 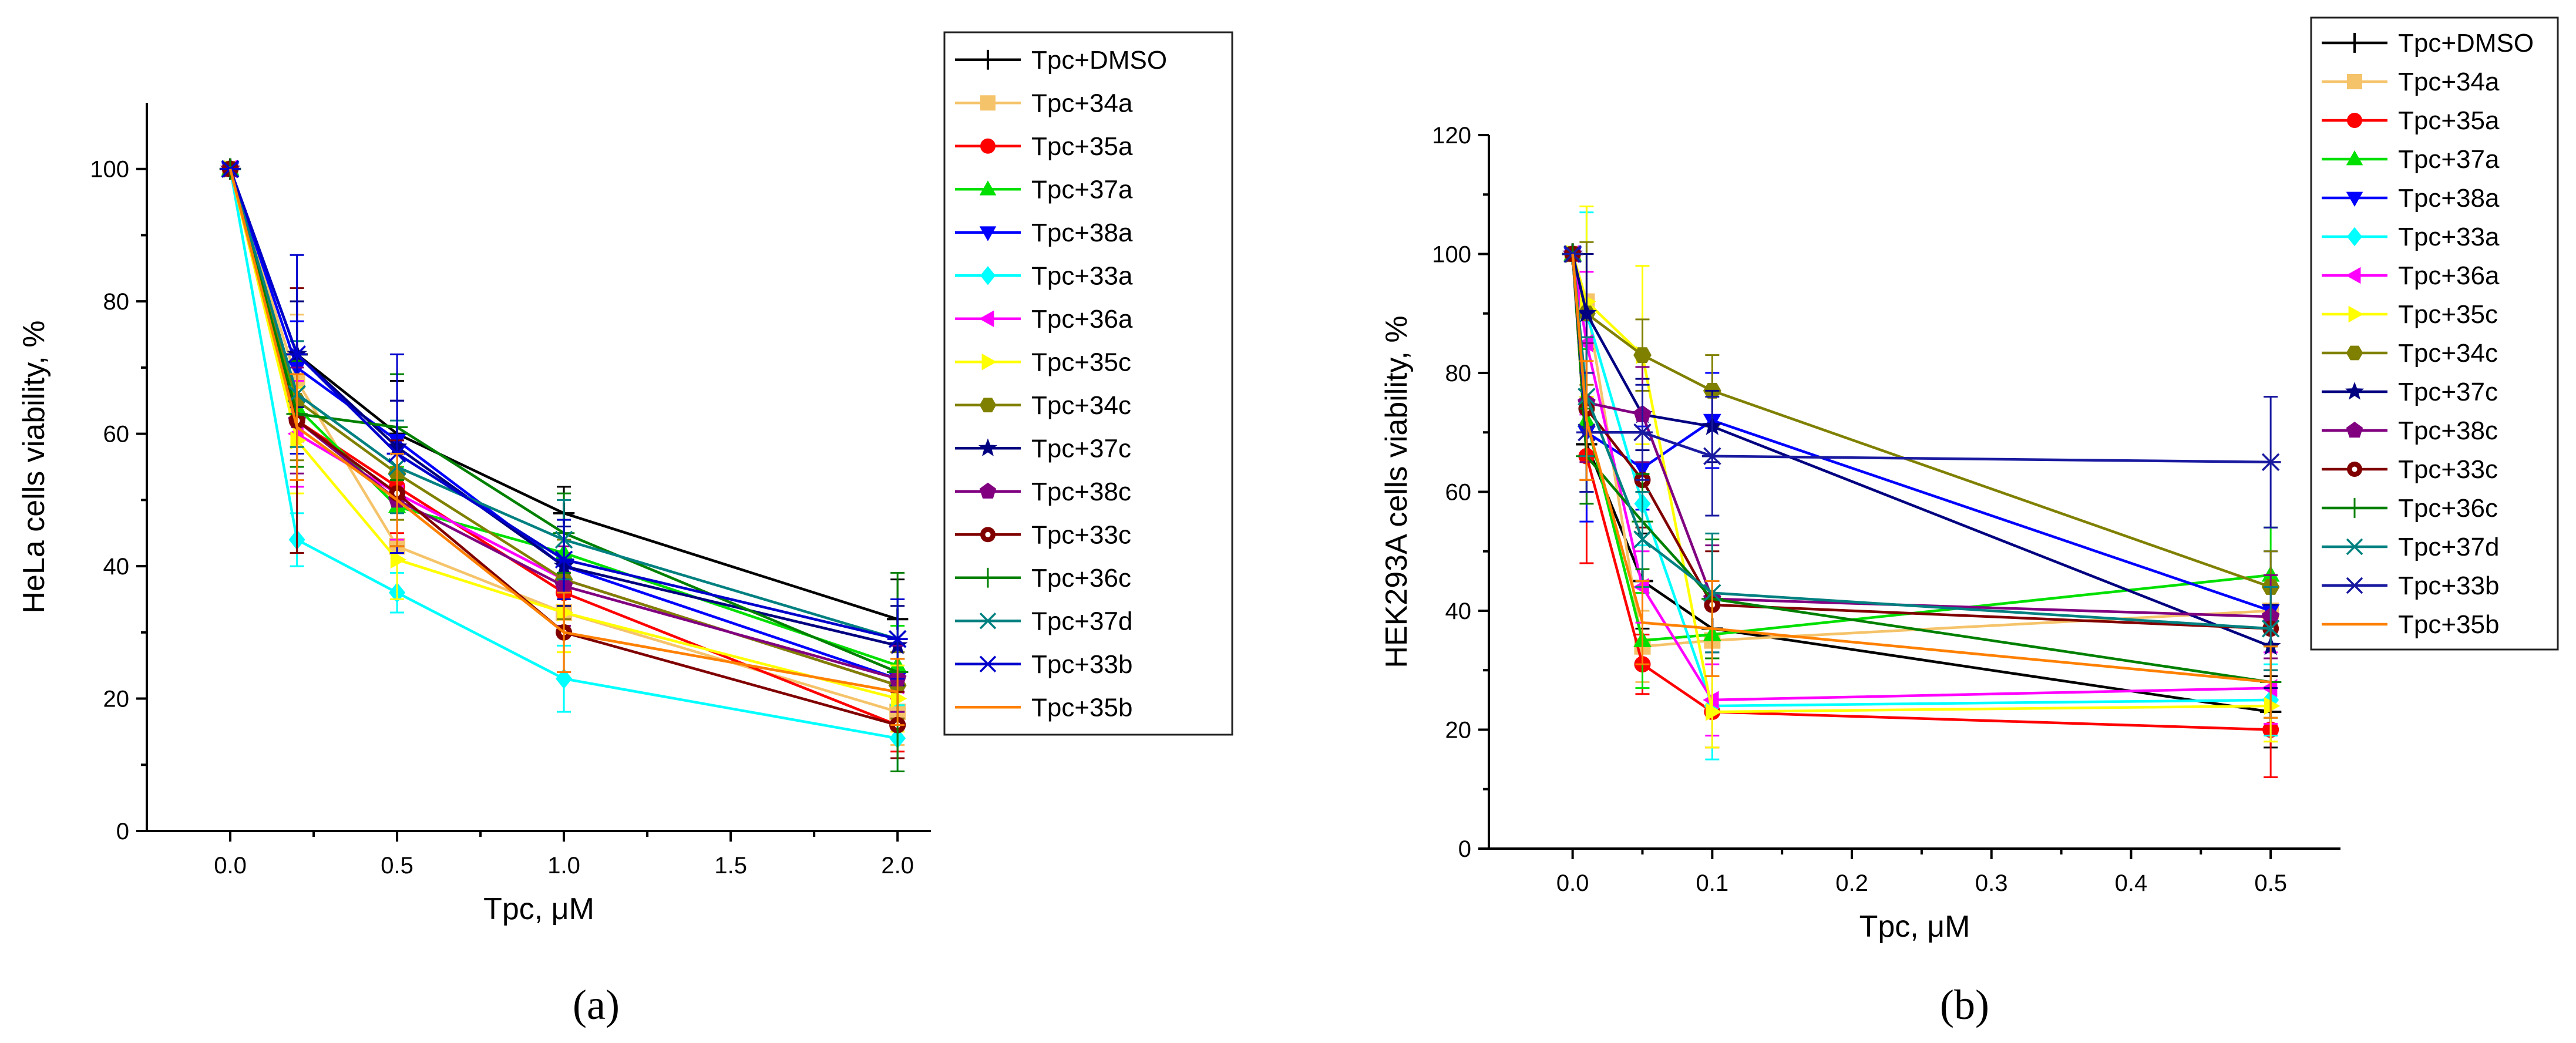 I want to click on series-Tpc+38c, so click(x=1922, y=452).